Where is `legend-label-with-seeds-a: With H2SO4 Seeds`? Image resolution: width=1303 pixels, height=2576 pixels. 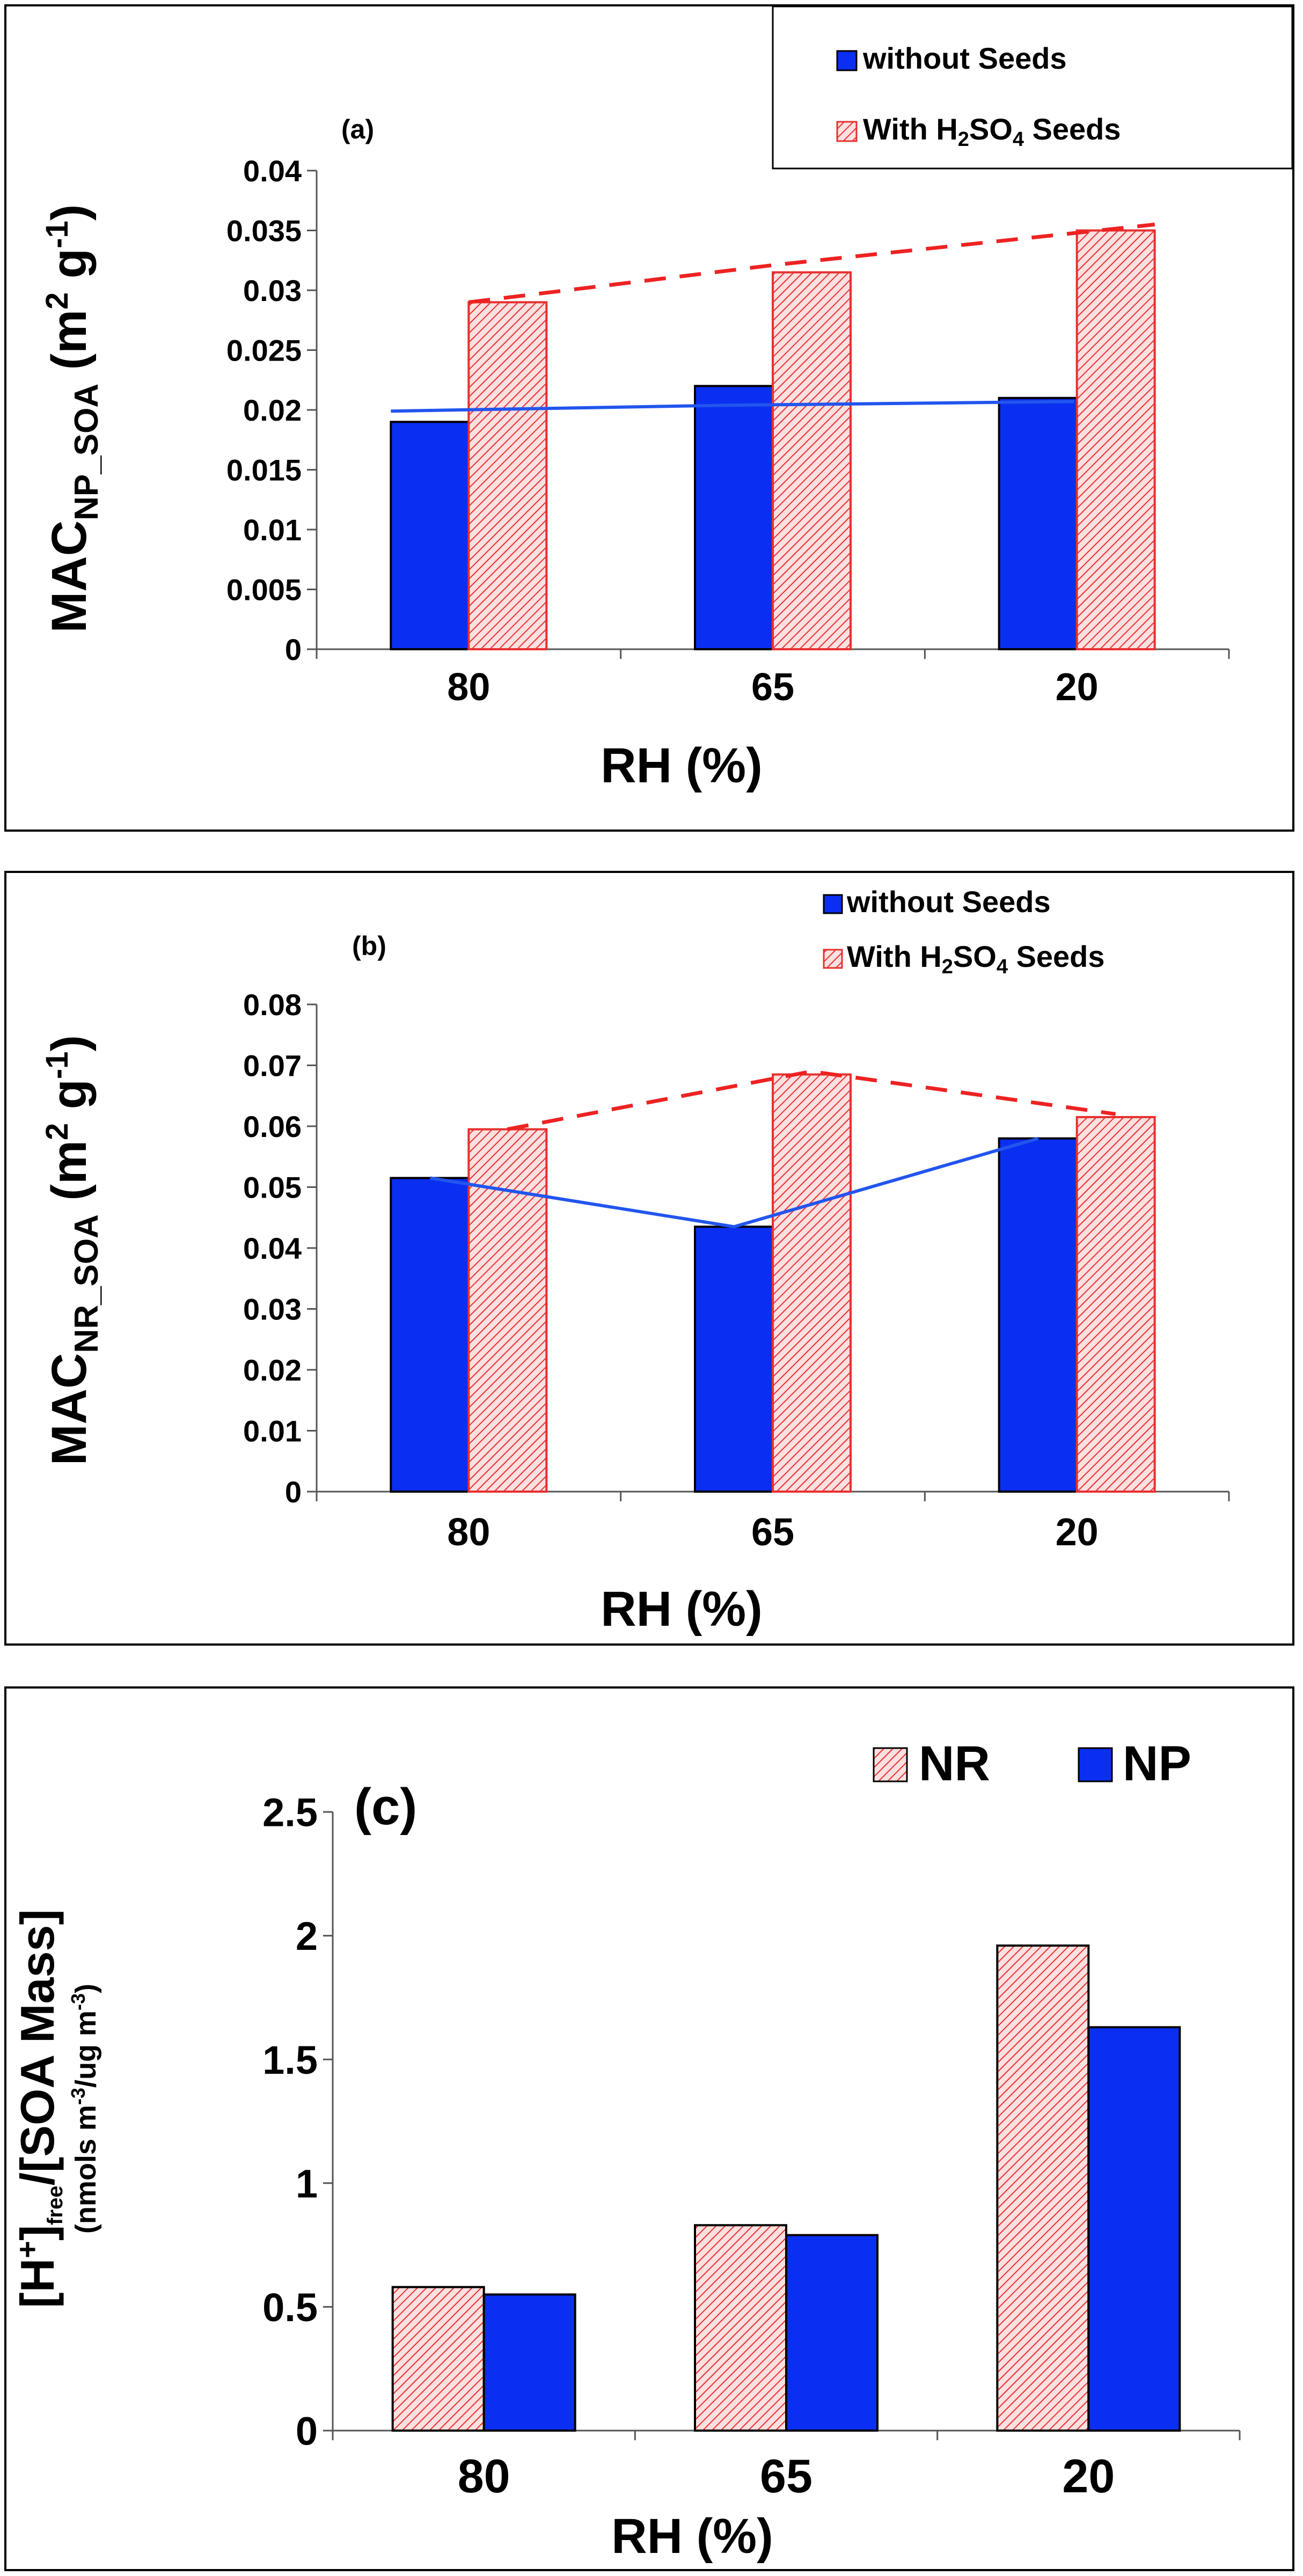
legend-label-with-seeds-a: With H2SO4 Seeds is located at coordinates (992, 131).